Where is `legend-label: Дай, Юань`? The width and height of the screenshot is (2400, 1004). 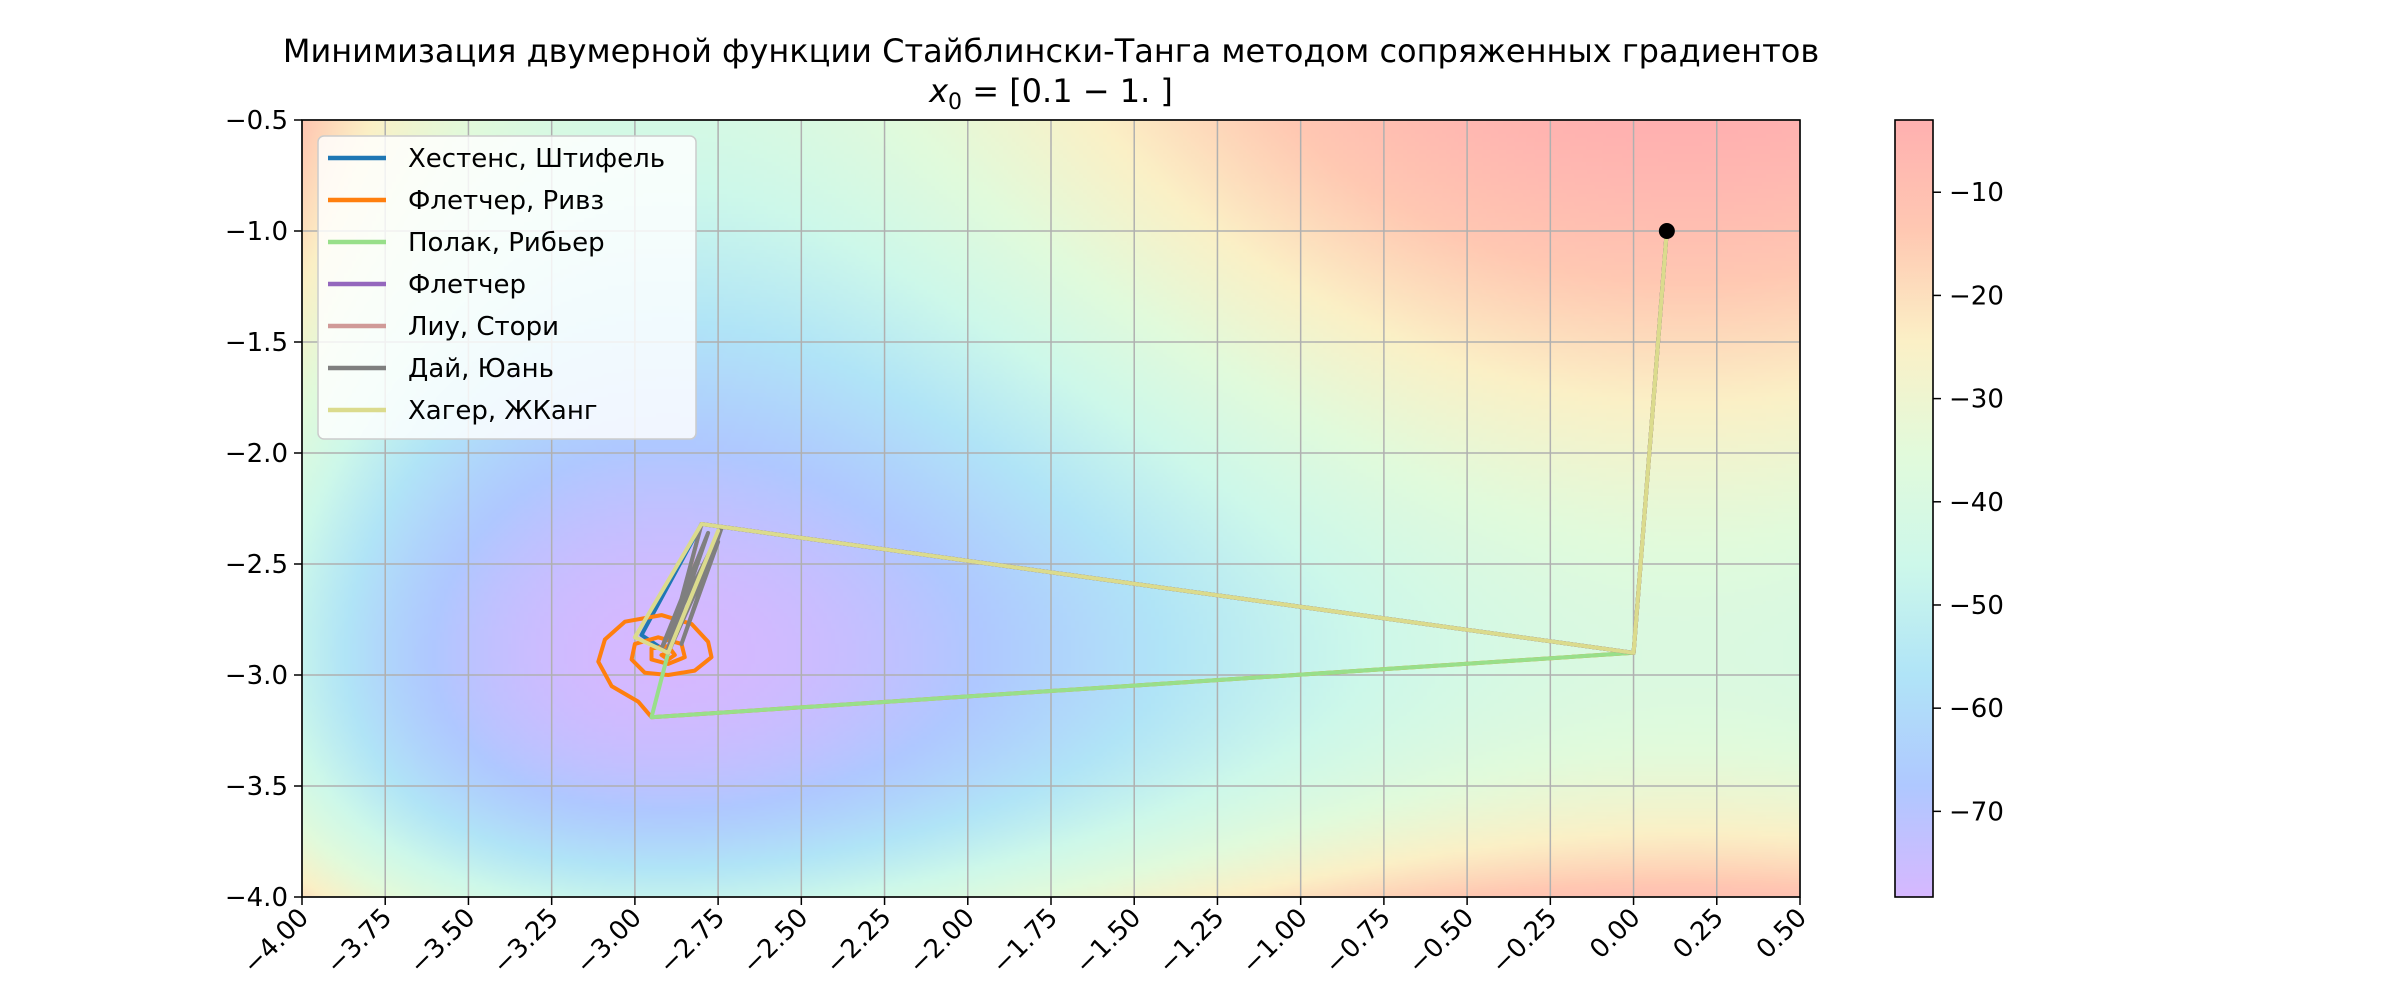
legend-label: Дай, Юань is located at coordinates (481, 369).